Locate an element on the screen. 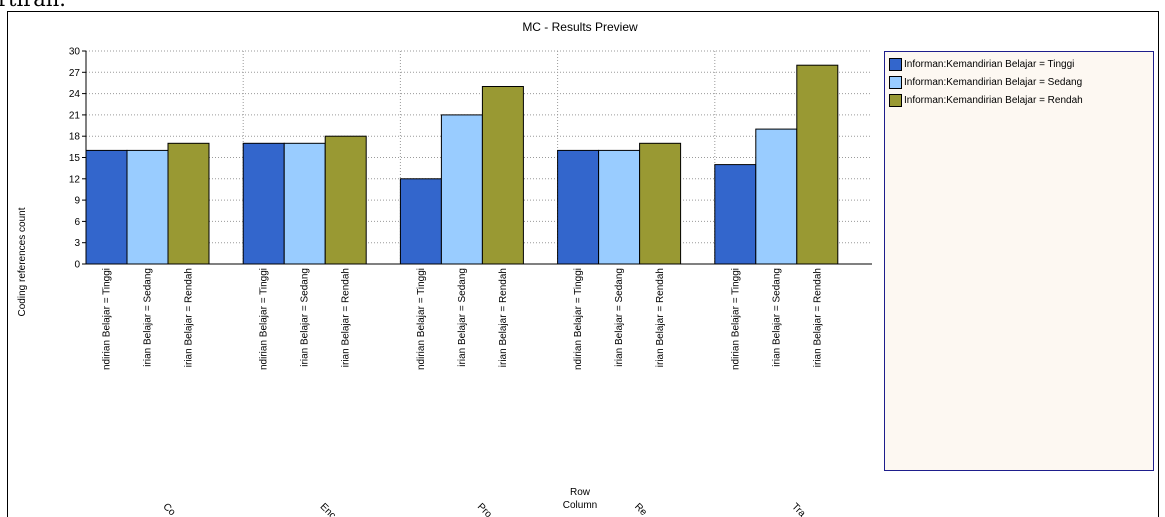 The height and width of the screenshot is (517, 1165). legend-item: Informan:Kemandirian Belajar = Sedang is located at coordinates (985, 82).